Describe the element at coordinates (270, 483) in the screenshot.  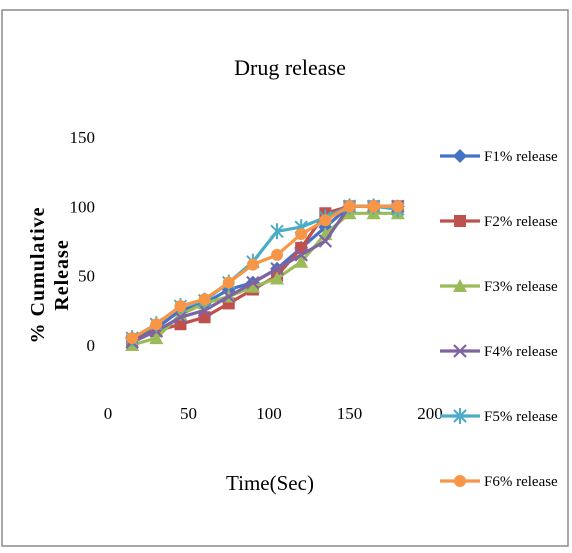
I see `x-axis-label: Time(Sec)` at that location.